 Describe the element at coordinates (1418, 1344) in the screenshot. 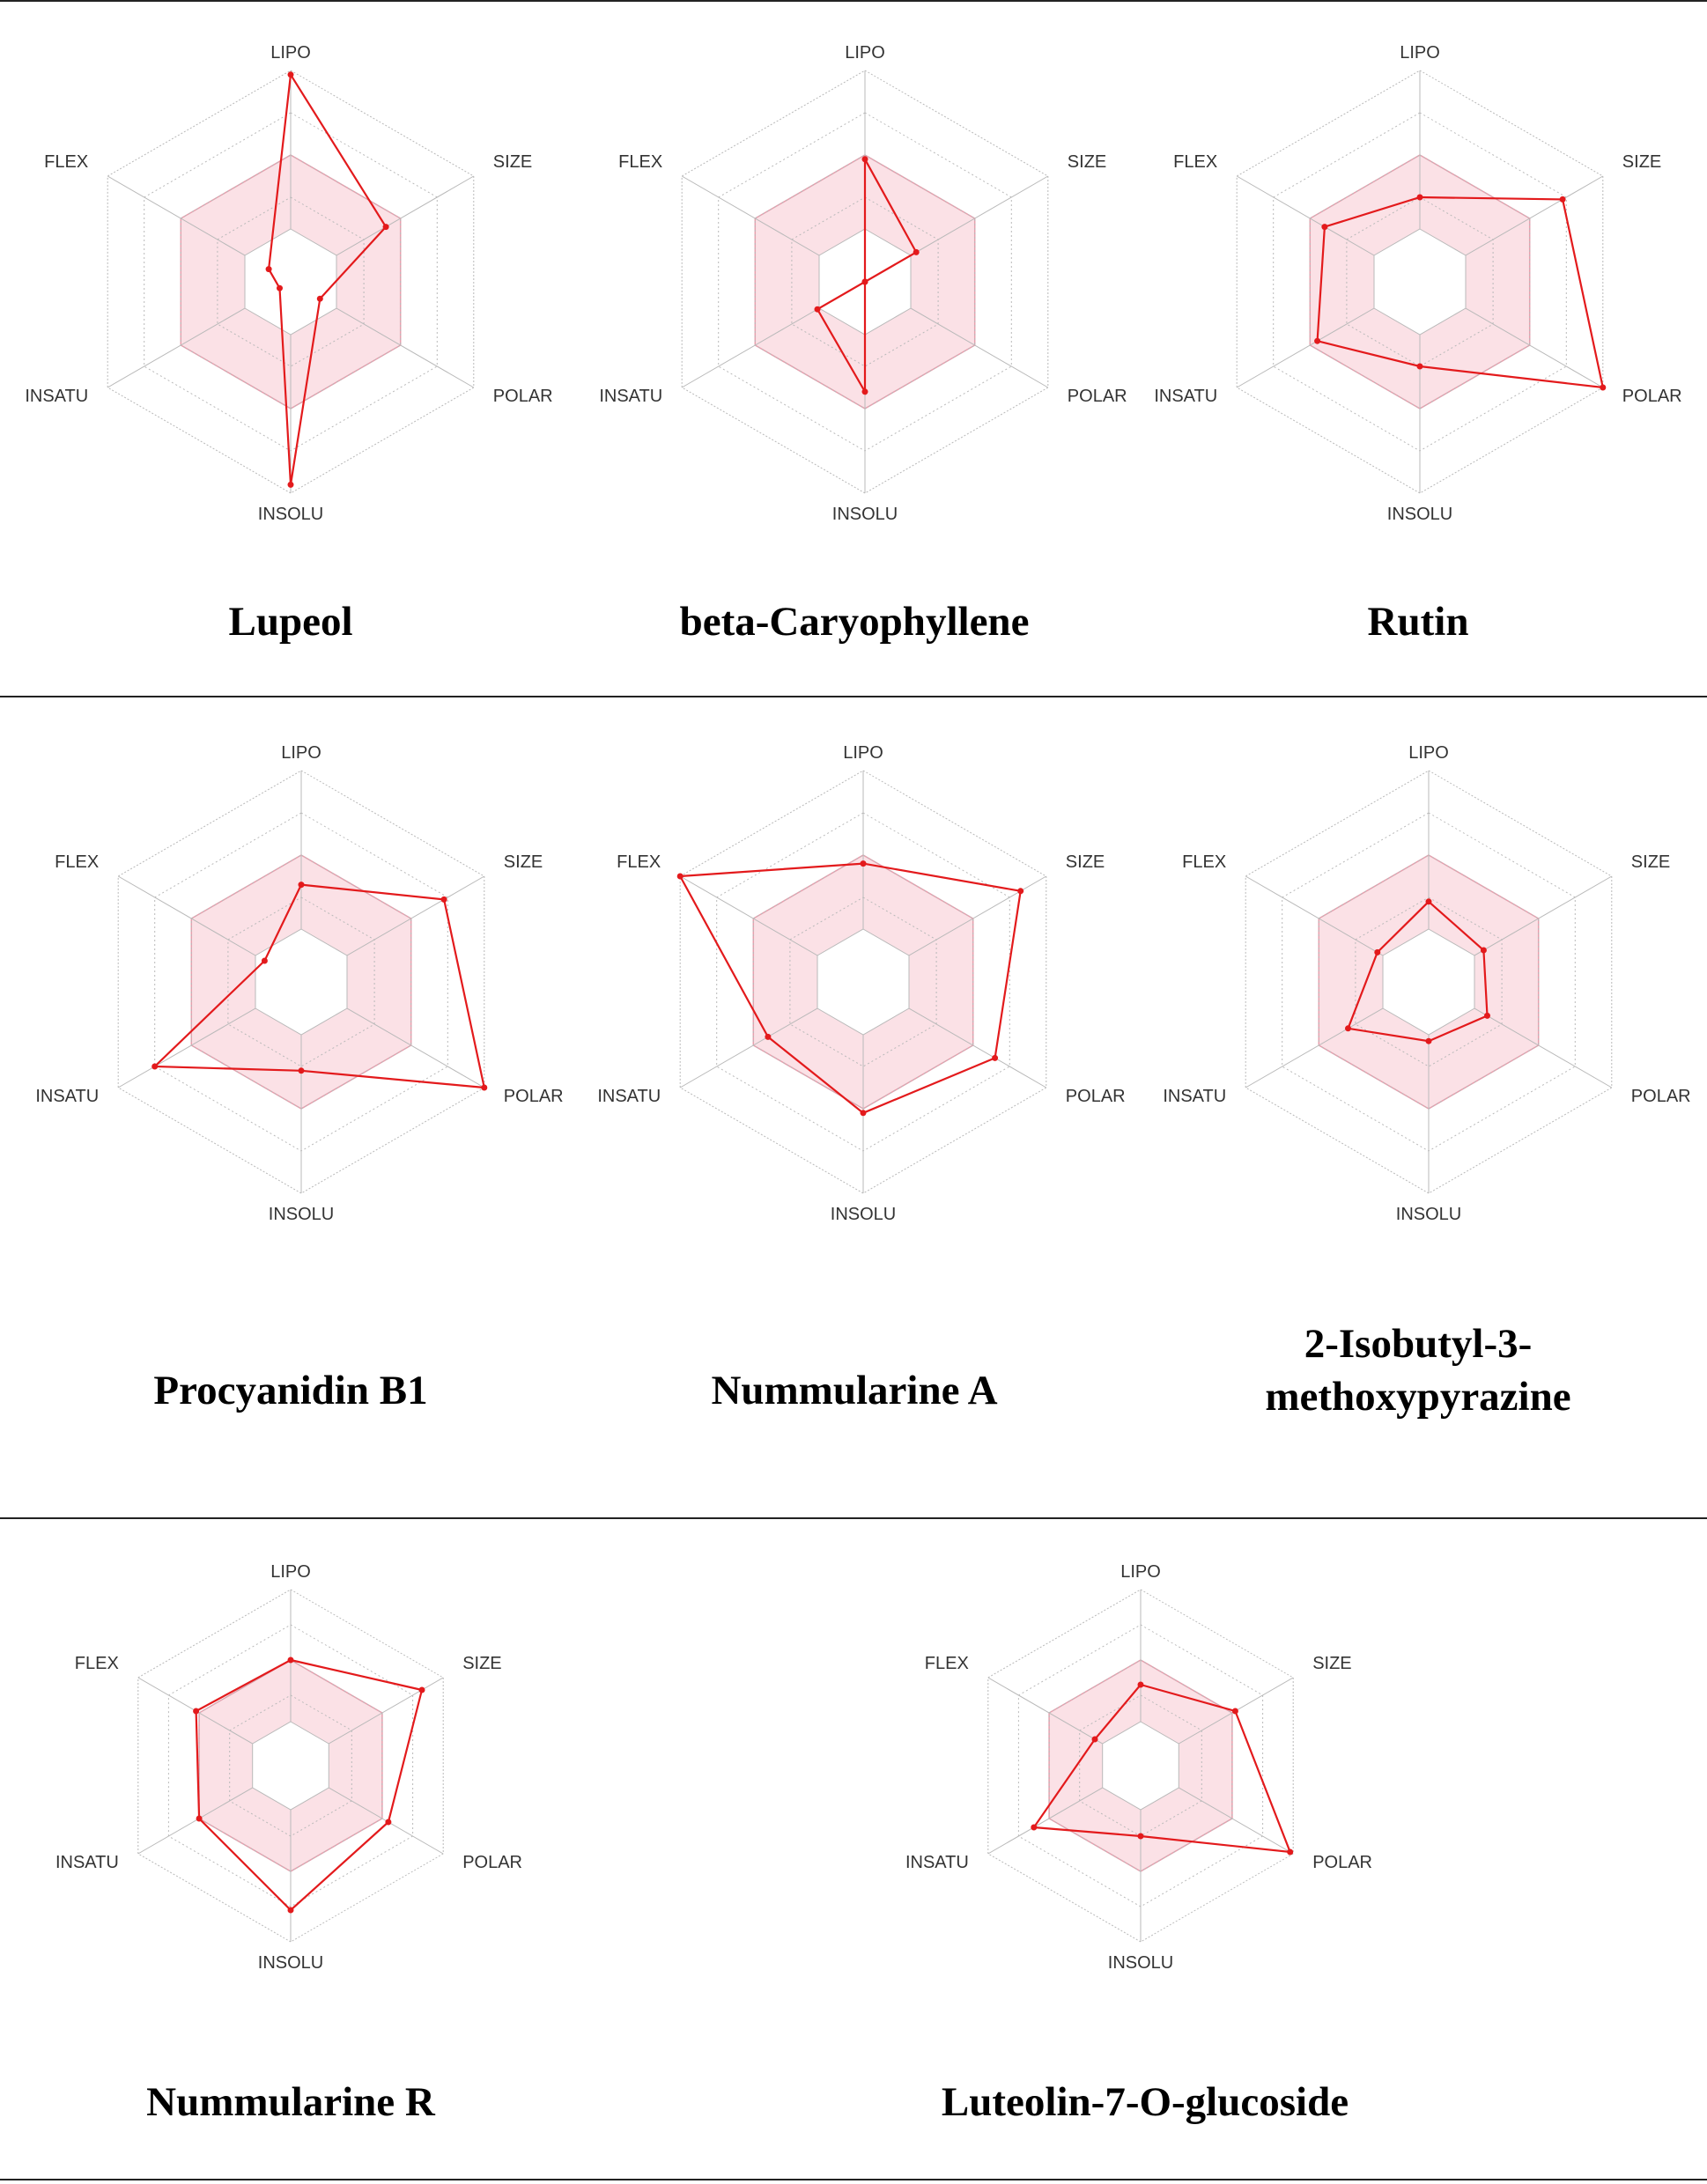

I see `caption-text-line-1: 2-Isobutyl-3-` at that location.